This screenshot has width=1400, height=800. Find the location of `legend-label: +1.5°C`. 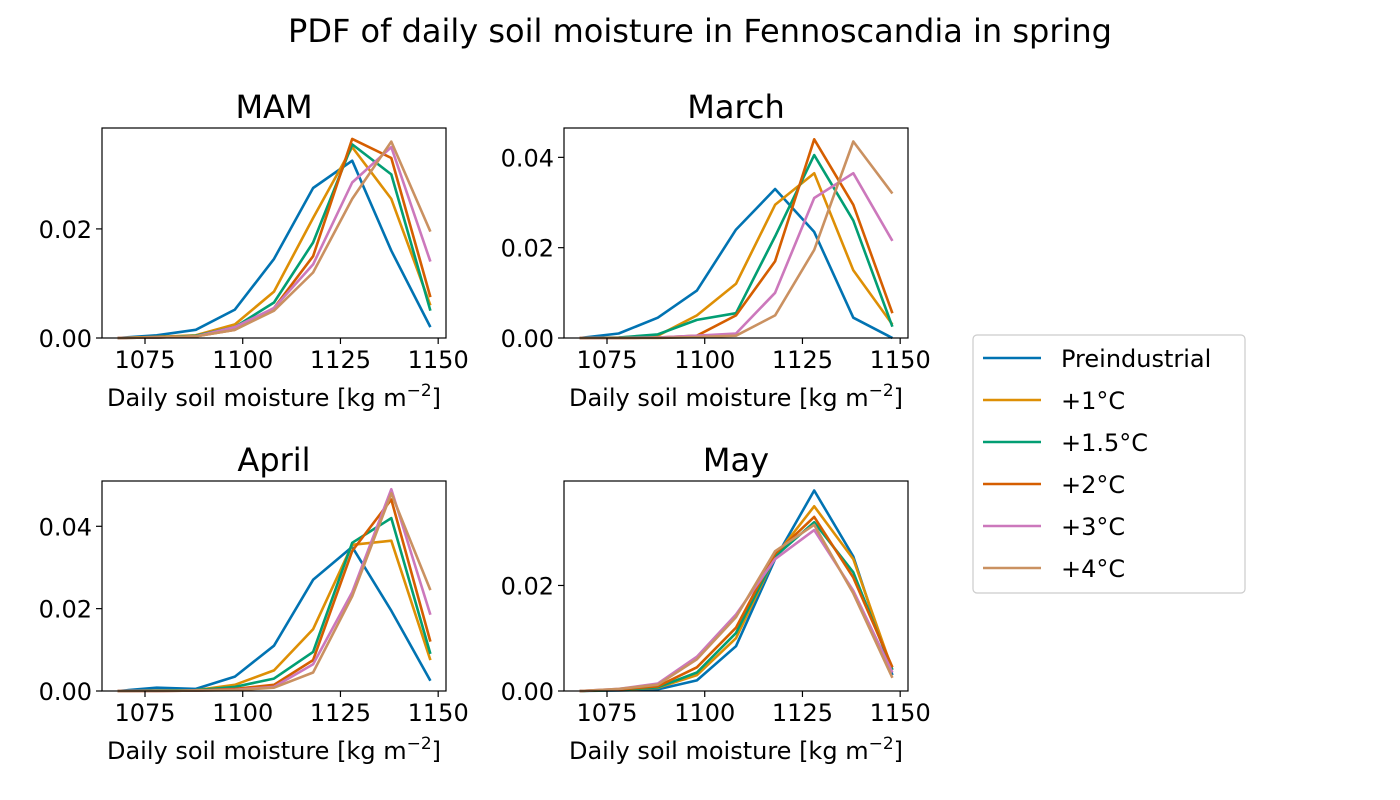

legend-label: +1.5°C is located at coordinates (1104, 443).